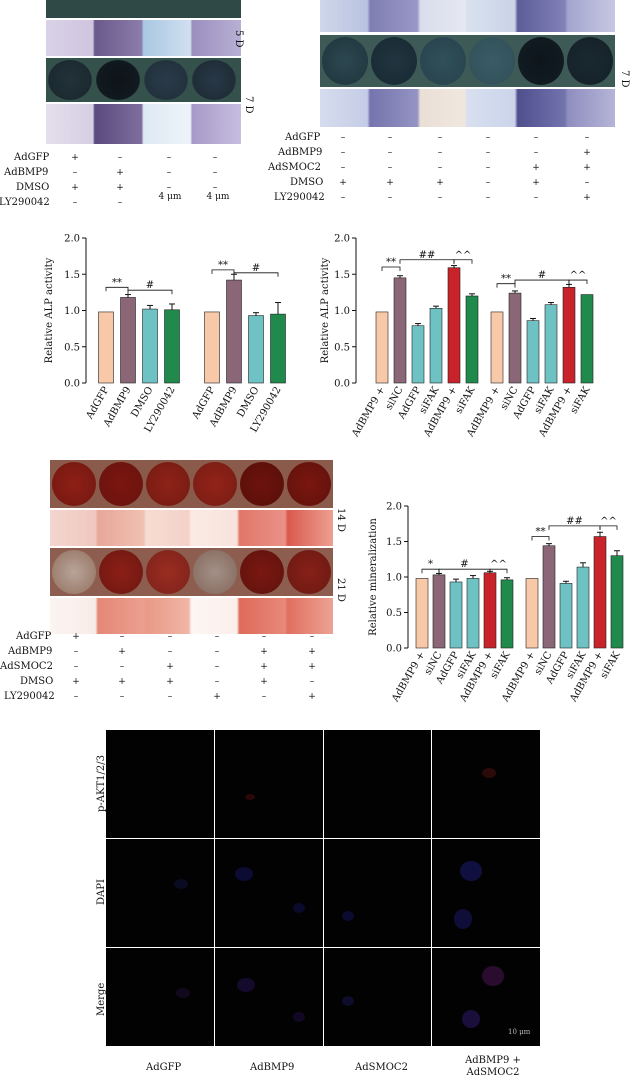 This screenshot has height=1079, width=630. Describe the element at coordinates (101, 892) in the screenshot. I see `row-label-dapi: DAPI` at that location.